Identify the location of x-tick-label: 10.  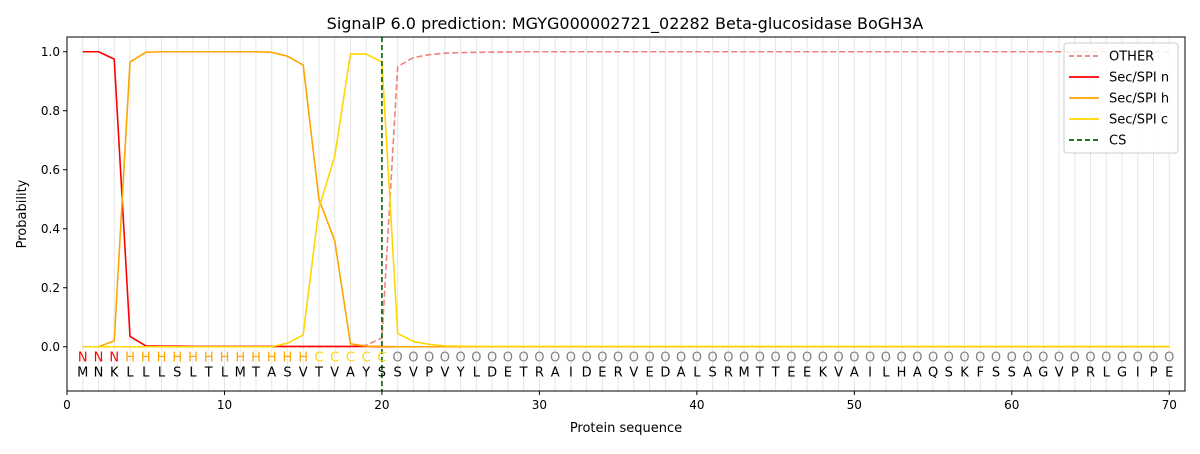
(224, 405).